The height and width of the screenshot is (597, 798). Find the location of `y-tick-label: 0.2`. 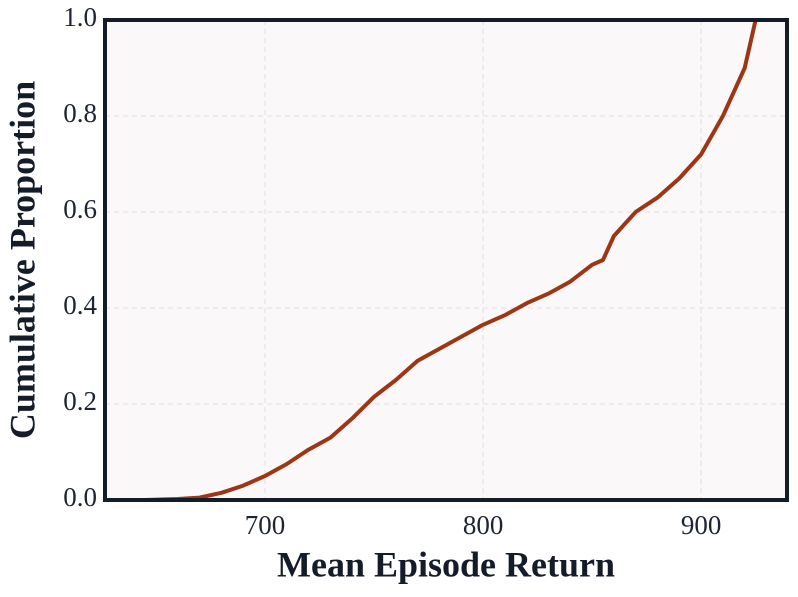

y-tick-label: 0.2 is located at coordinates (80, 401).